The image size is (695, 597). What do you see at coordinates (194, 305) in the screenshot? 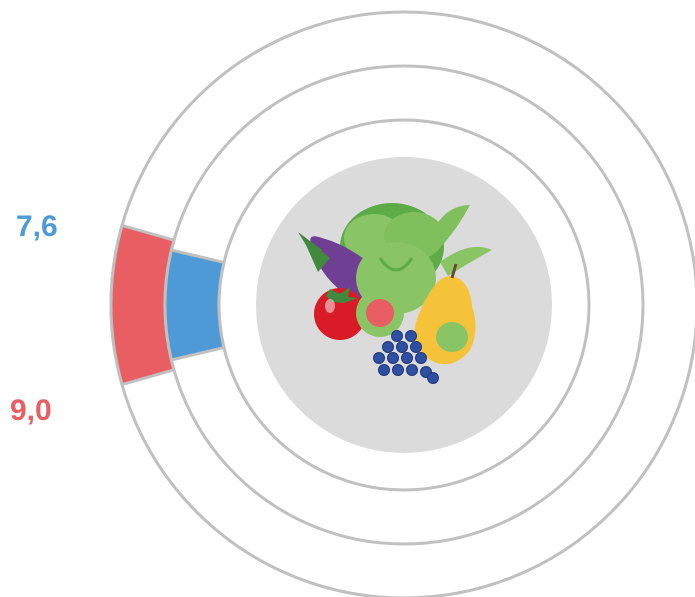
I see `bar-blue-series` at bounding box center [194, 305].